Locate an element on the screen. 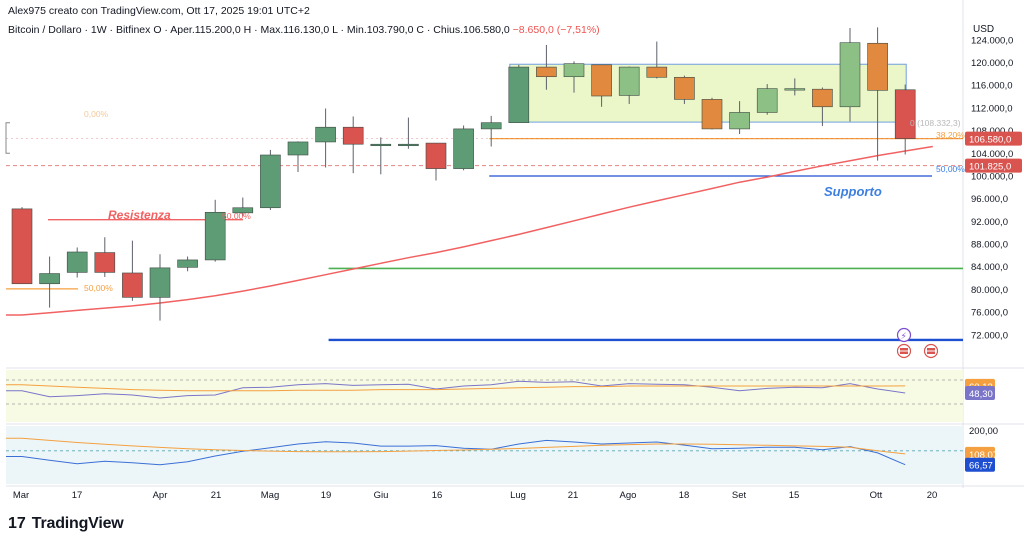 The height and width of the screenshot is (545, 1024). price-axis-tick-label: 76.000,0 is located at coordinates (989, 313).